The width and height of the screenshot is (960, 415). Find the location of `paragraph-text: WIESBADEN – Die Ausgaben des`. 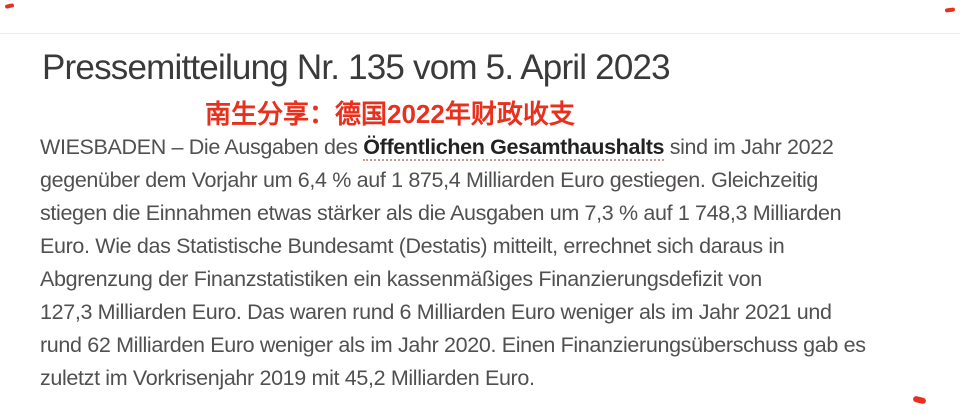

paragraph-text: WIESBADEN – Die Ausgaben des is located at coordinates (202, 147).